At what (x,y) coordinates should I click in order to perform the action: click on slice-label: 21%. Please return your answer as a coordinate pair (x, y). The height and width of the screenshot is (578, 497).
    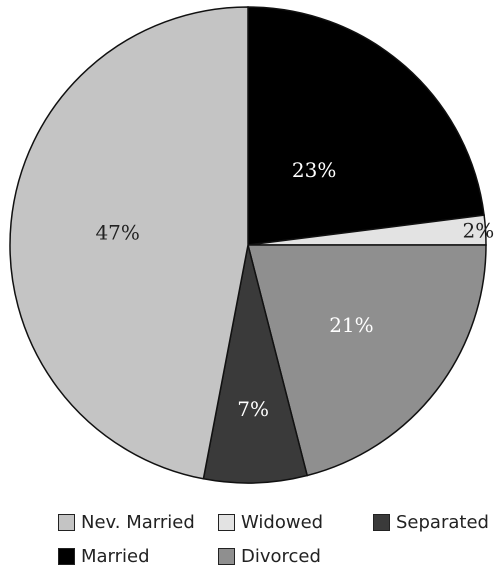
    Looking at the image, I should click on (351, 325).